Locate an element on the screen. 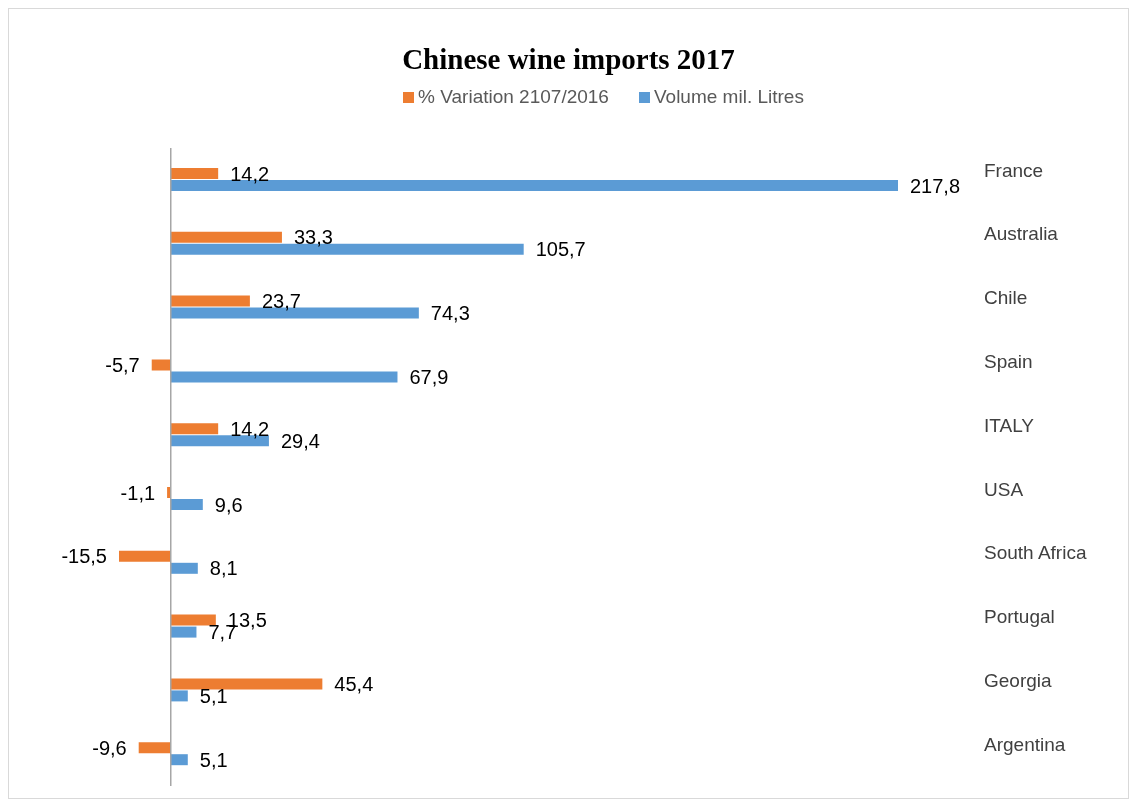 This screenshot has width=1135, height=805. legend-label: Volume mil. Litres is located at coordinates (728, 96).